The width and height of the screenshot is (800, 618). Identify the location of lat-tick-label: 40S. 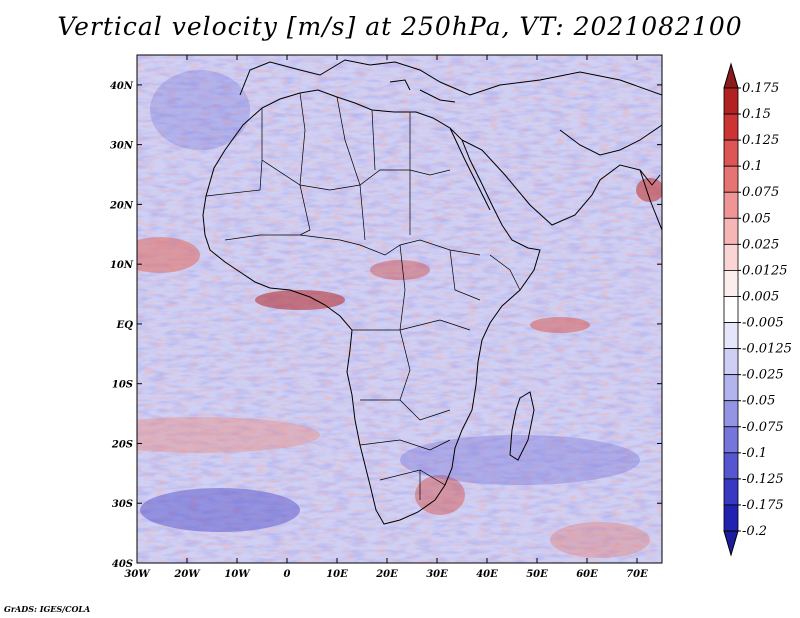
(122, 564).